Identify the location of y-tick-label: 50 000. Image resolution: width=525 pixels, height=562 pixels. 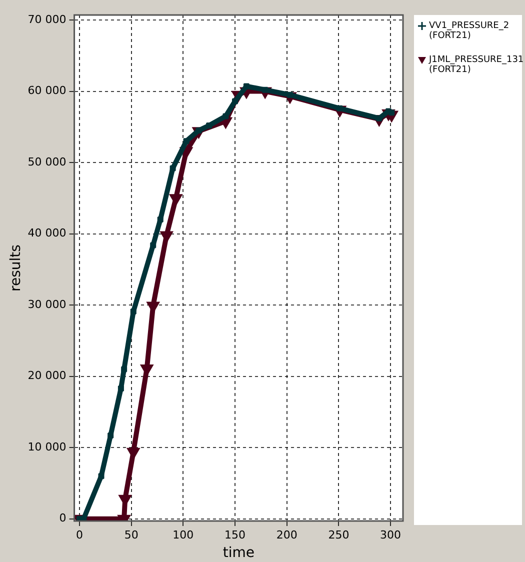
(47, 161).